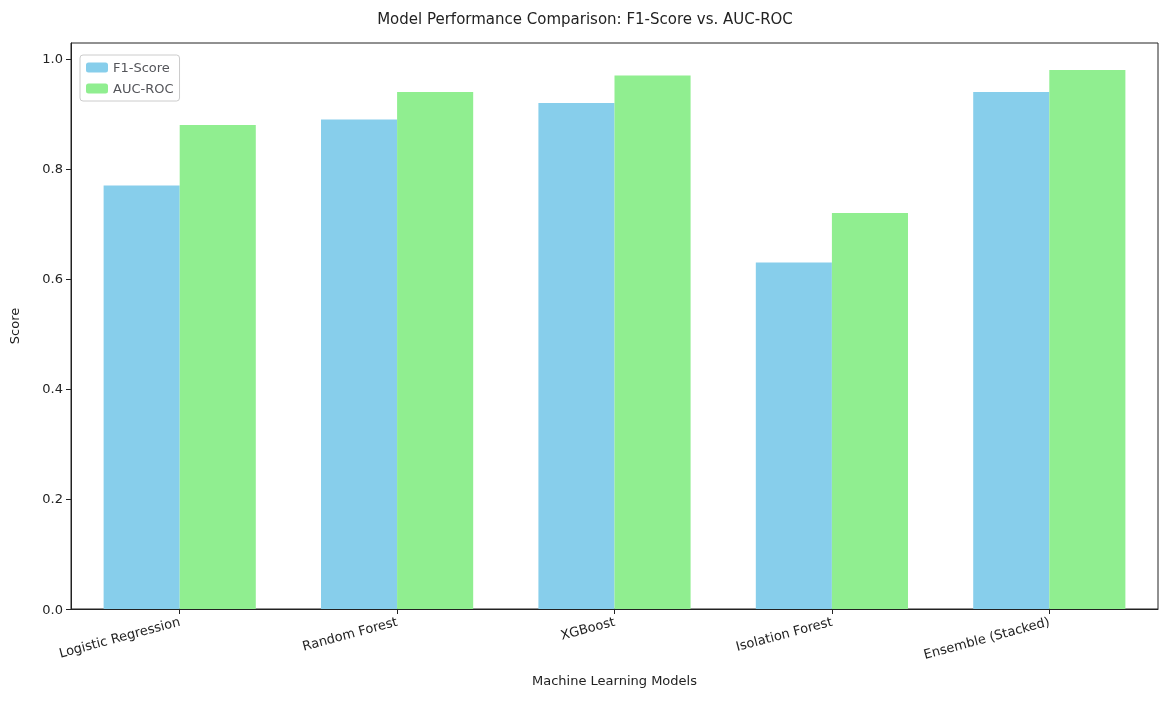 This screenshot has height=701, width=1170. I want to click on y-tick-label: 0.8, so click(52, 169).